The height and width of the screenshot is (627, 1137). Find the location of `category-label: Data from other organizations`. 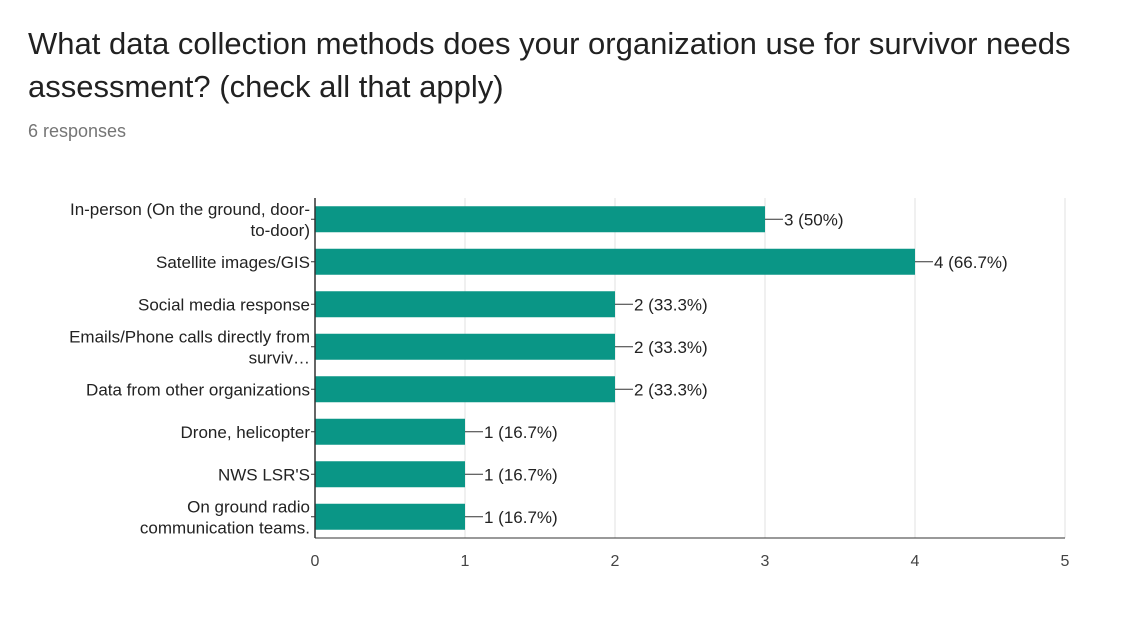

category-label: Data from other organizations is located at coordinates (198, 389).